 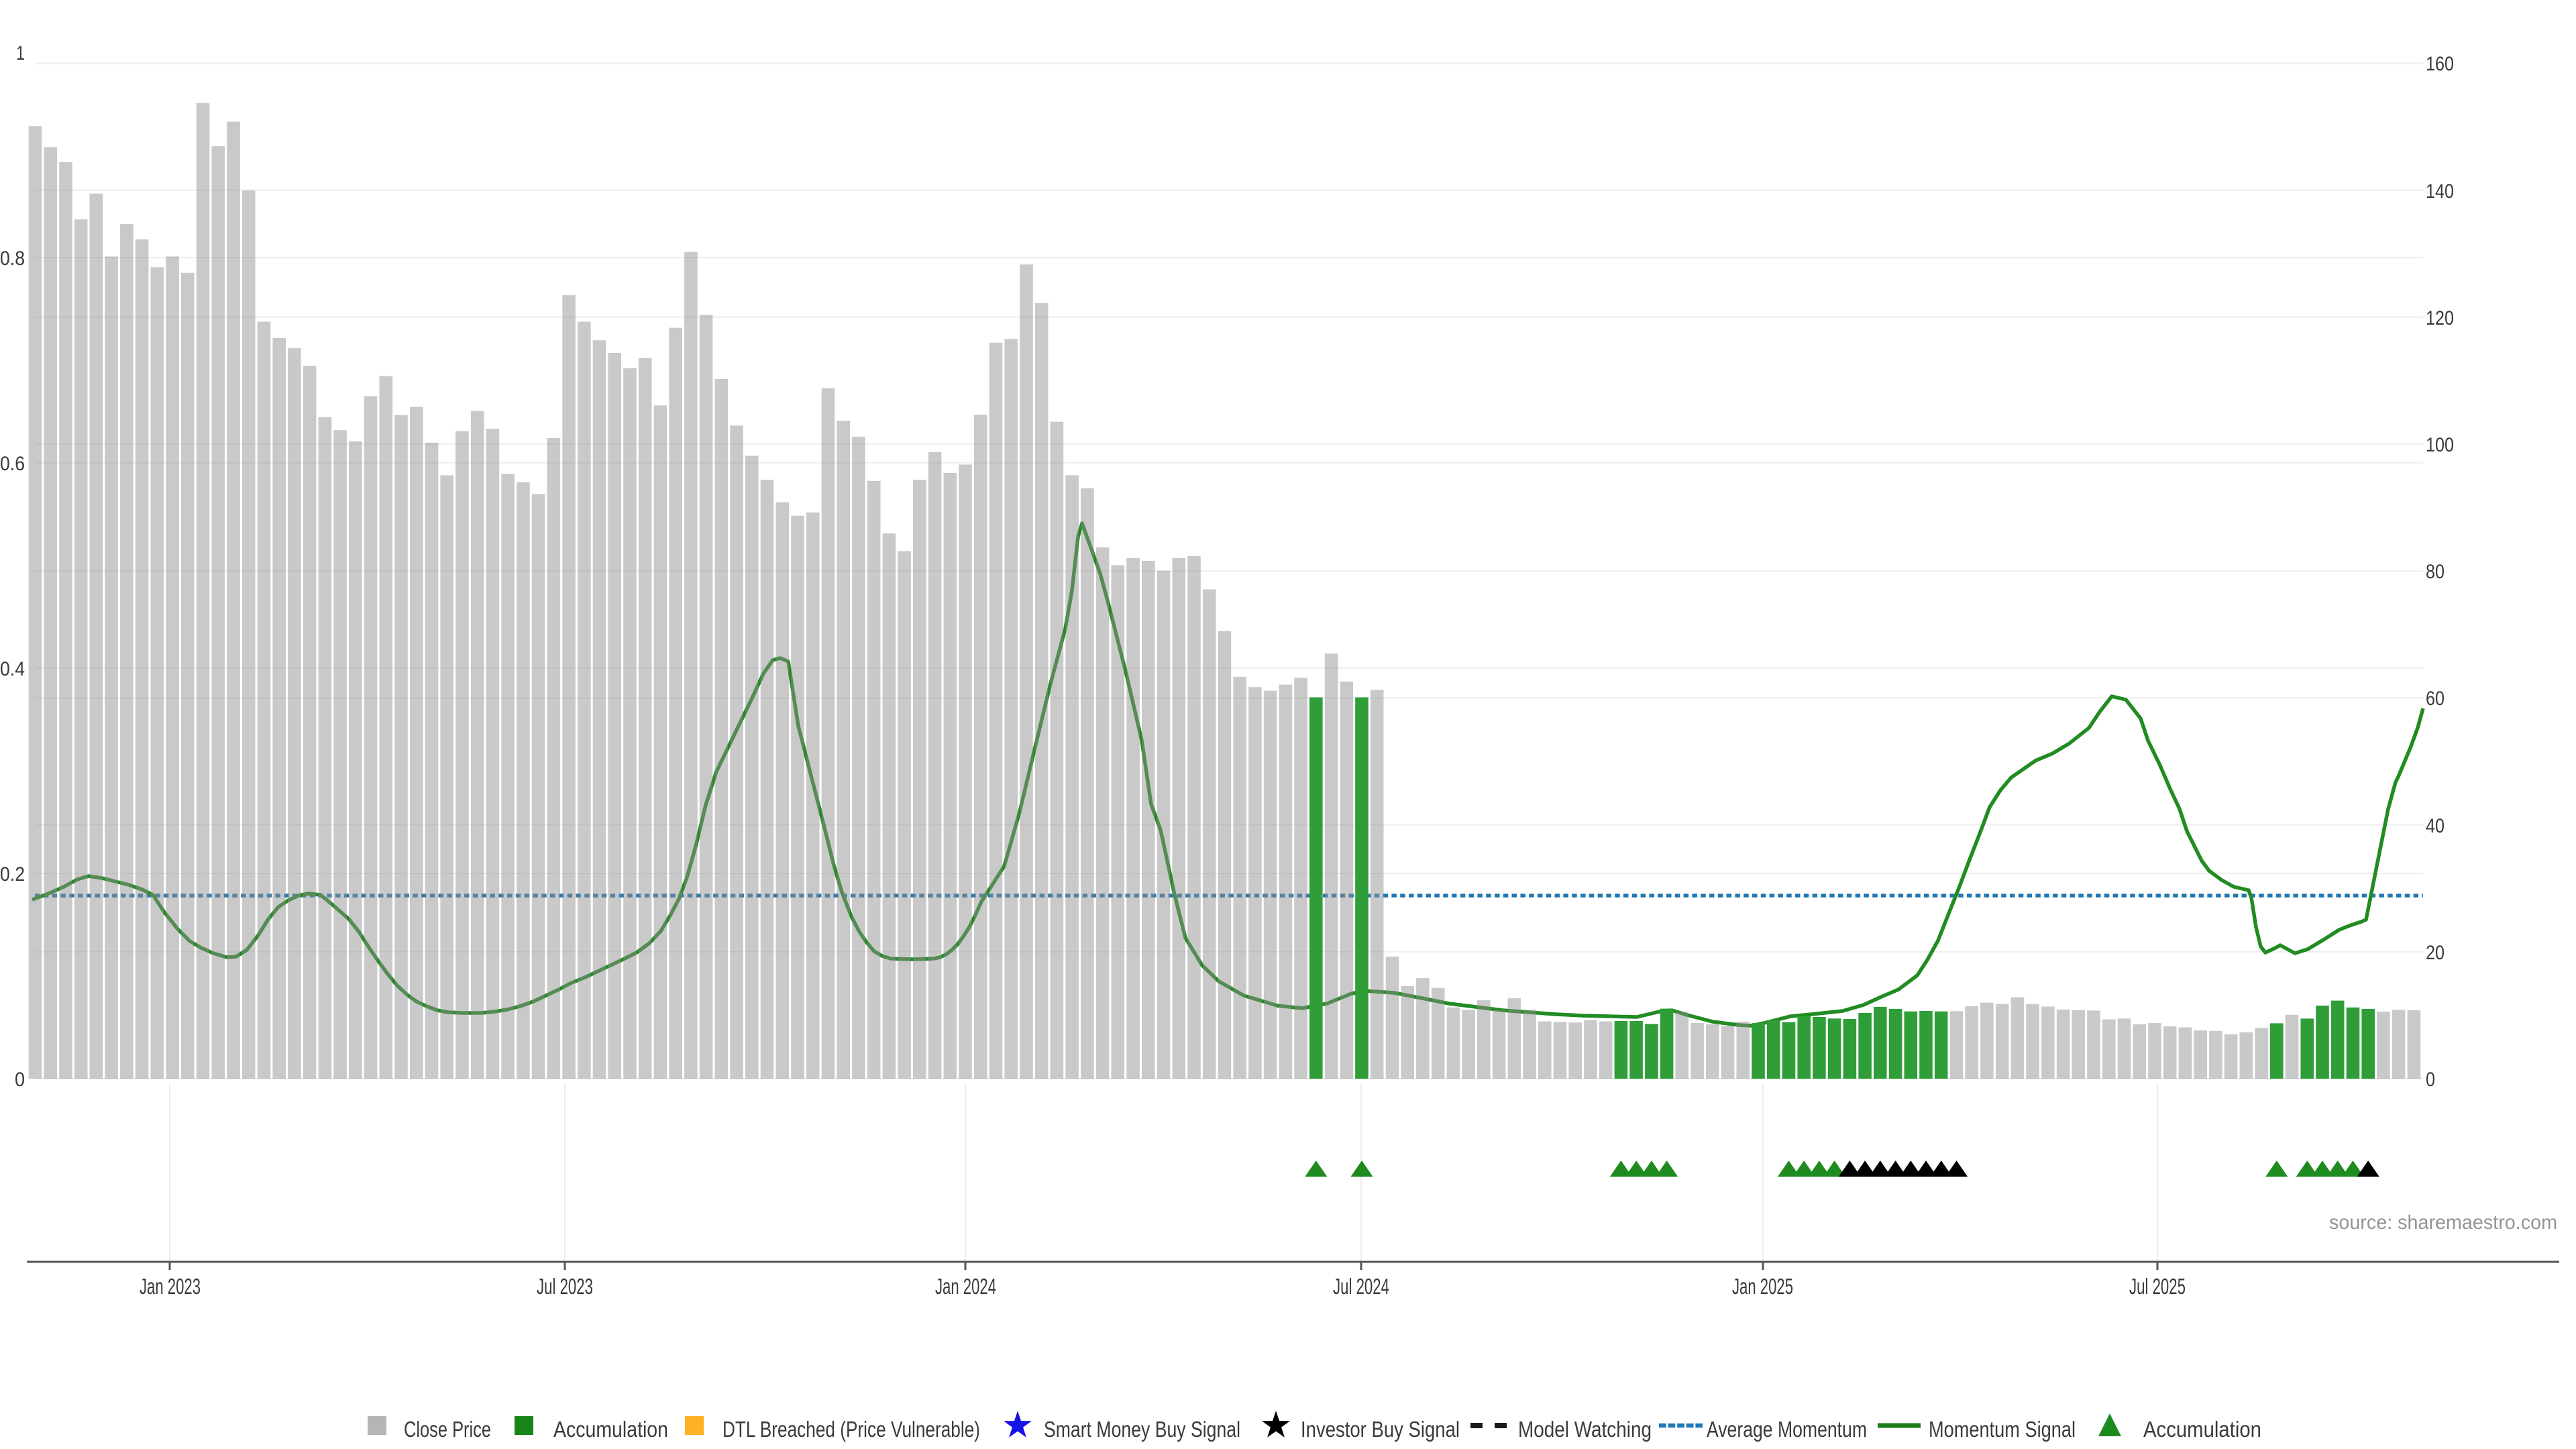 I want to click on svg-text: 160, so click(x=2440, y=64).